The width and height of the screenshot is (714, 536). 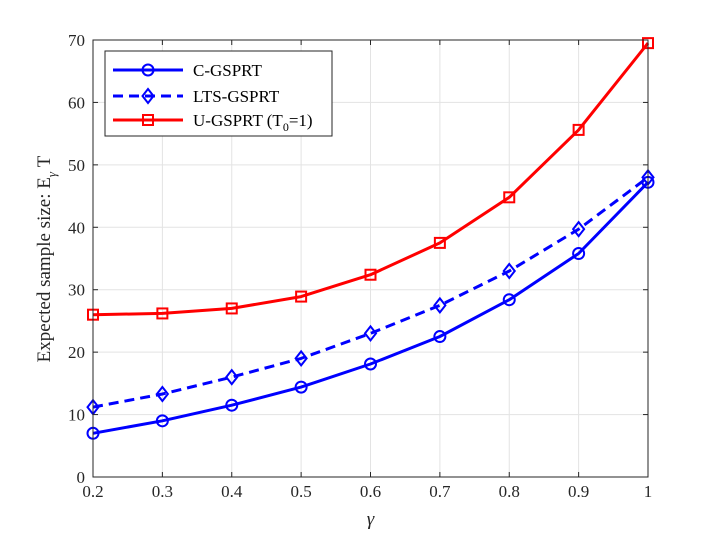 I want to click on legend-entry-u-gsprt: U-GSPRT (T0=1), so click(x=213, y=122).